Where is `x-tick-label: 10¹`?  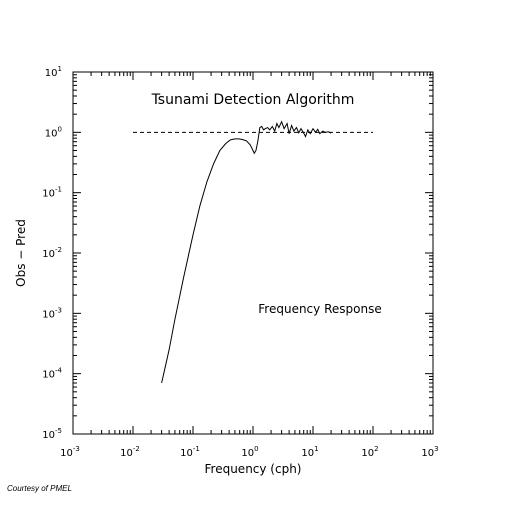
x-tick-label: 10¹ is located at coordinates (309, 452).